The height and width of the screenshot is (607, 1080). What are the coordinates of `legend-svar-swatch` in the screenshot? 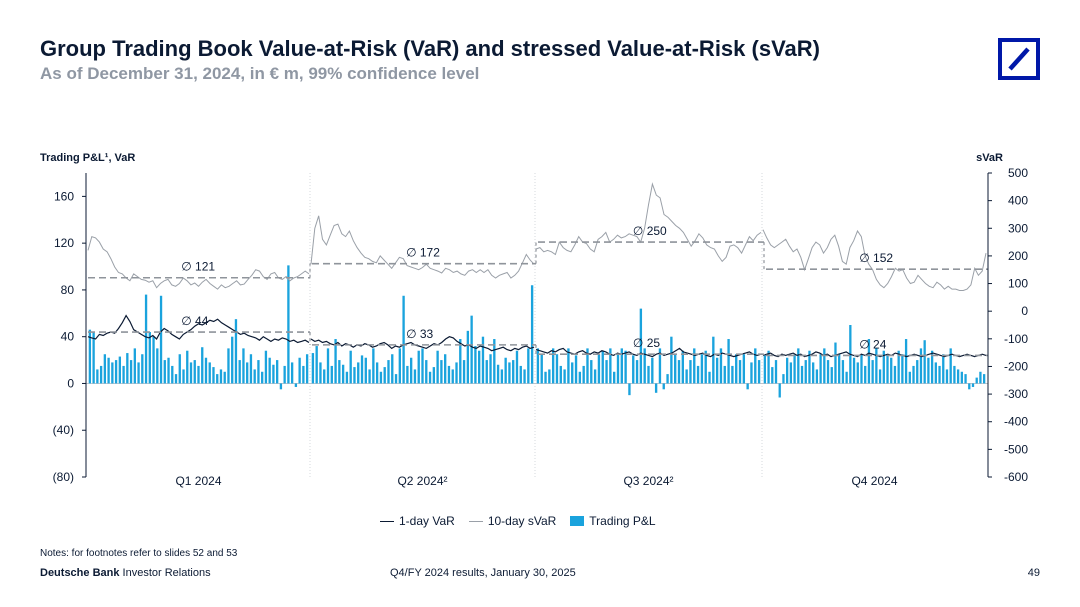 It's located at (475, 521).